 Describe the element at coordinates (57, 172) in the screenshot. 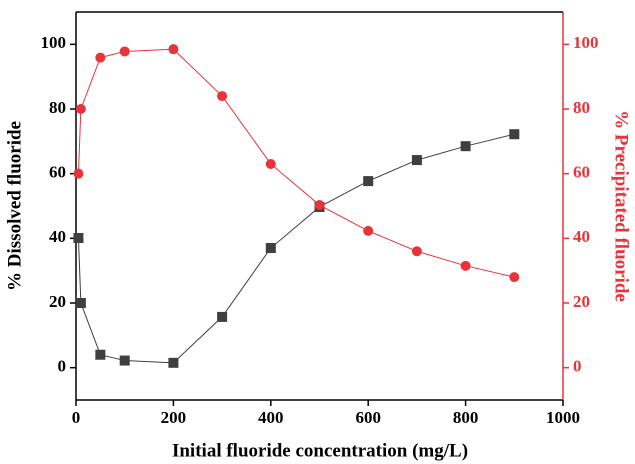

I see `y-tick-label: 60` at that location.